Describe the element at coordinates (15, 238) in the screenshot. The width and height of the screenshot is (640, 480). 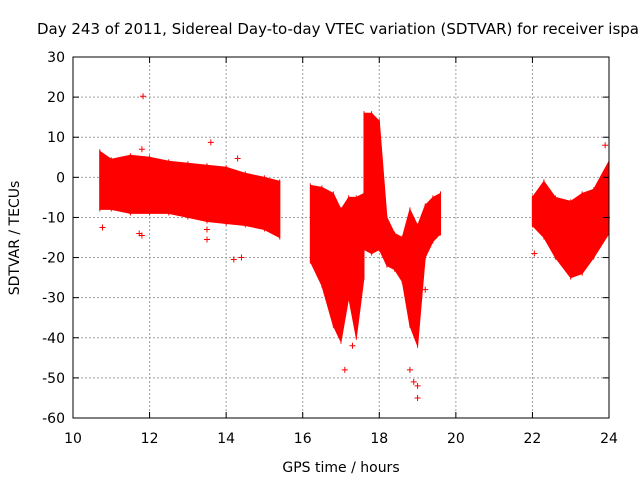
I see `y-axis-label: SDTVAR / TECUs` at that location.